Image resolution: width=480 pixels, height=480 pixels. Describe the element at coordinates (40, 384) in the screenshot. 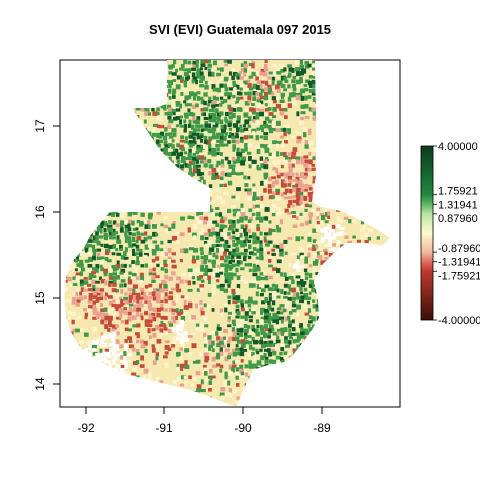

I see `y-tick-label: 14` at that location.